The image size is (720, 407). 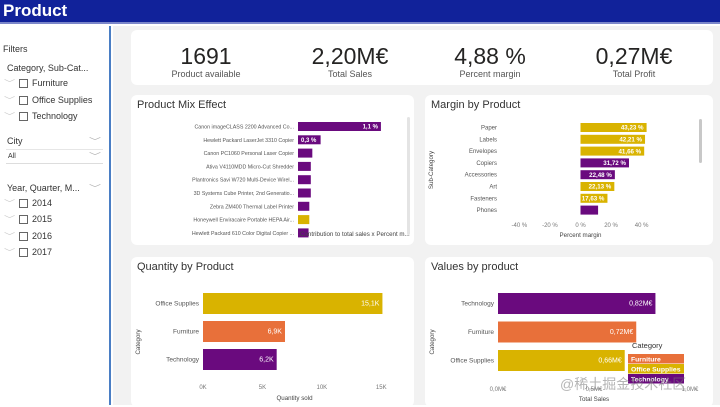 I want to click on data-label: 17,63 %, so click(x=593, y=199).